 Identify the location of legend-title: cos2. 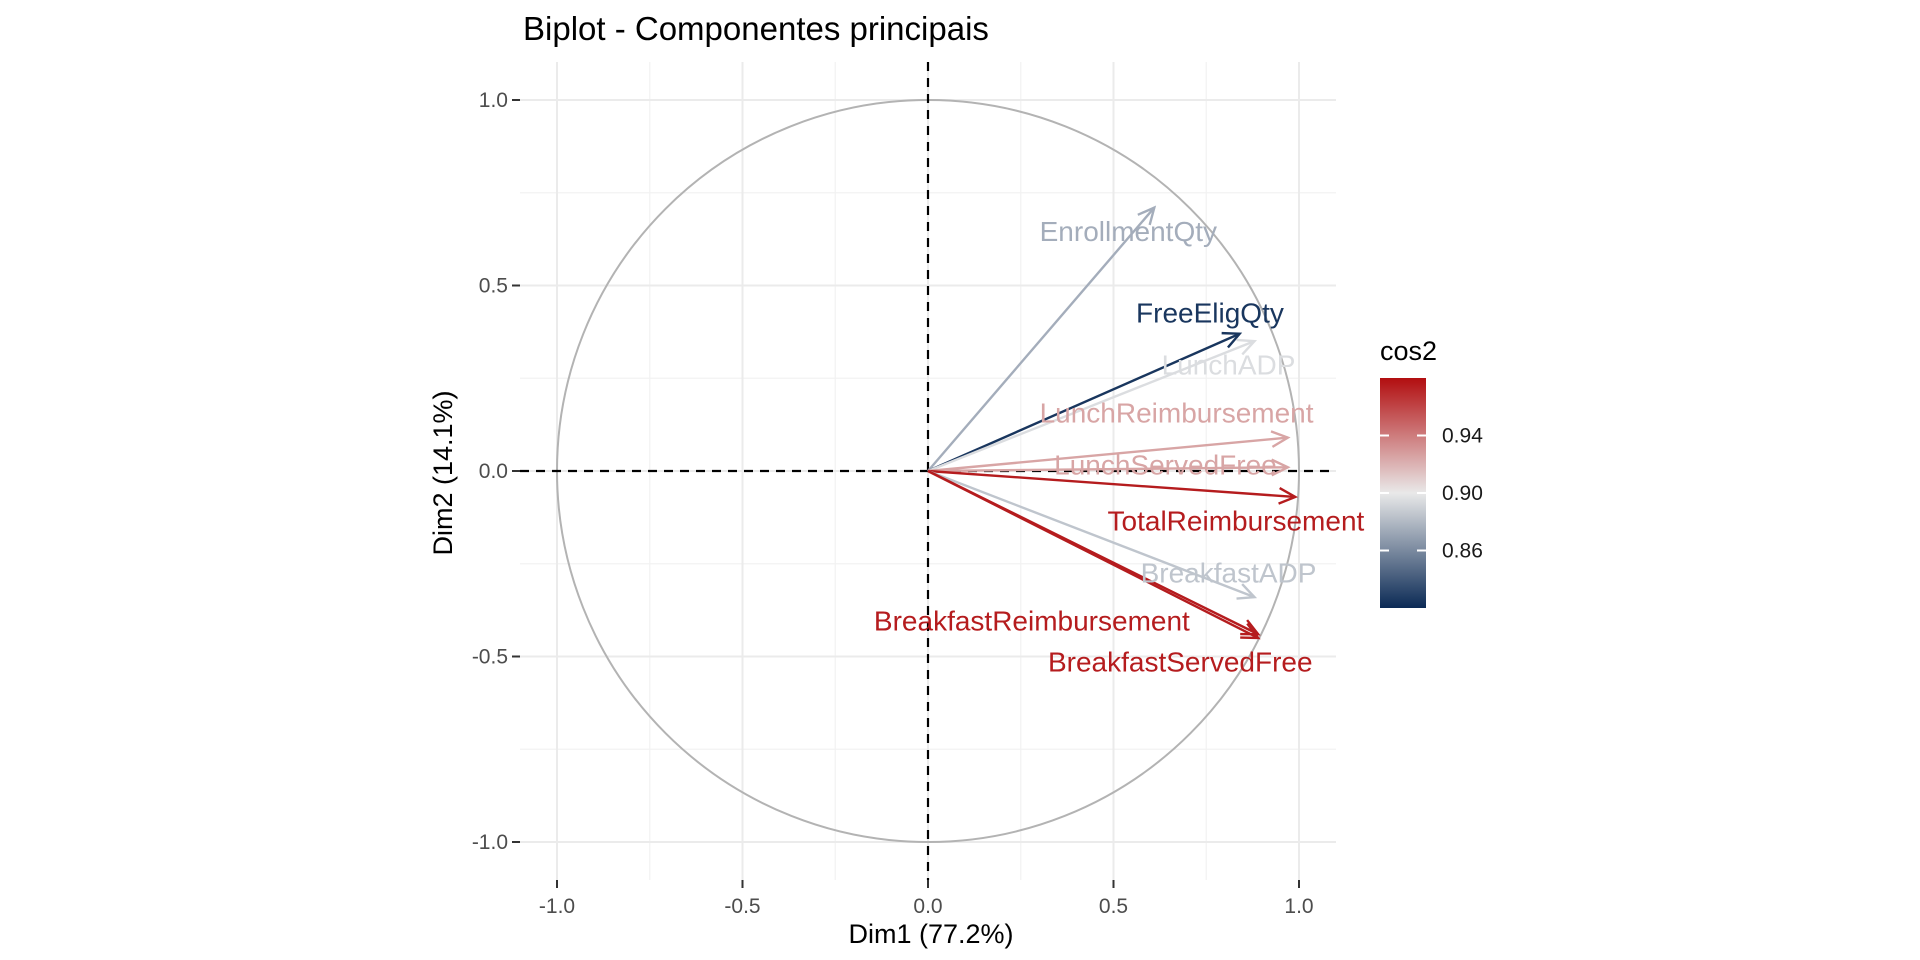
(1408, 351).